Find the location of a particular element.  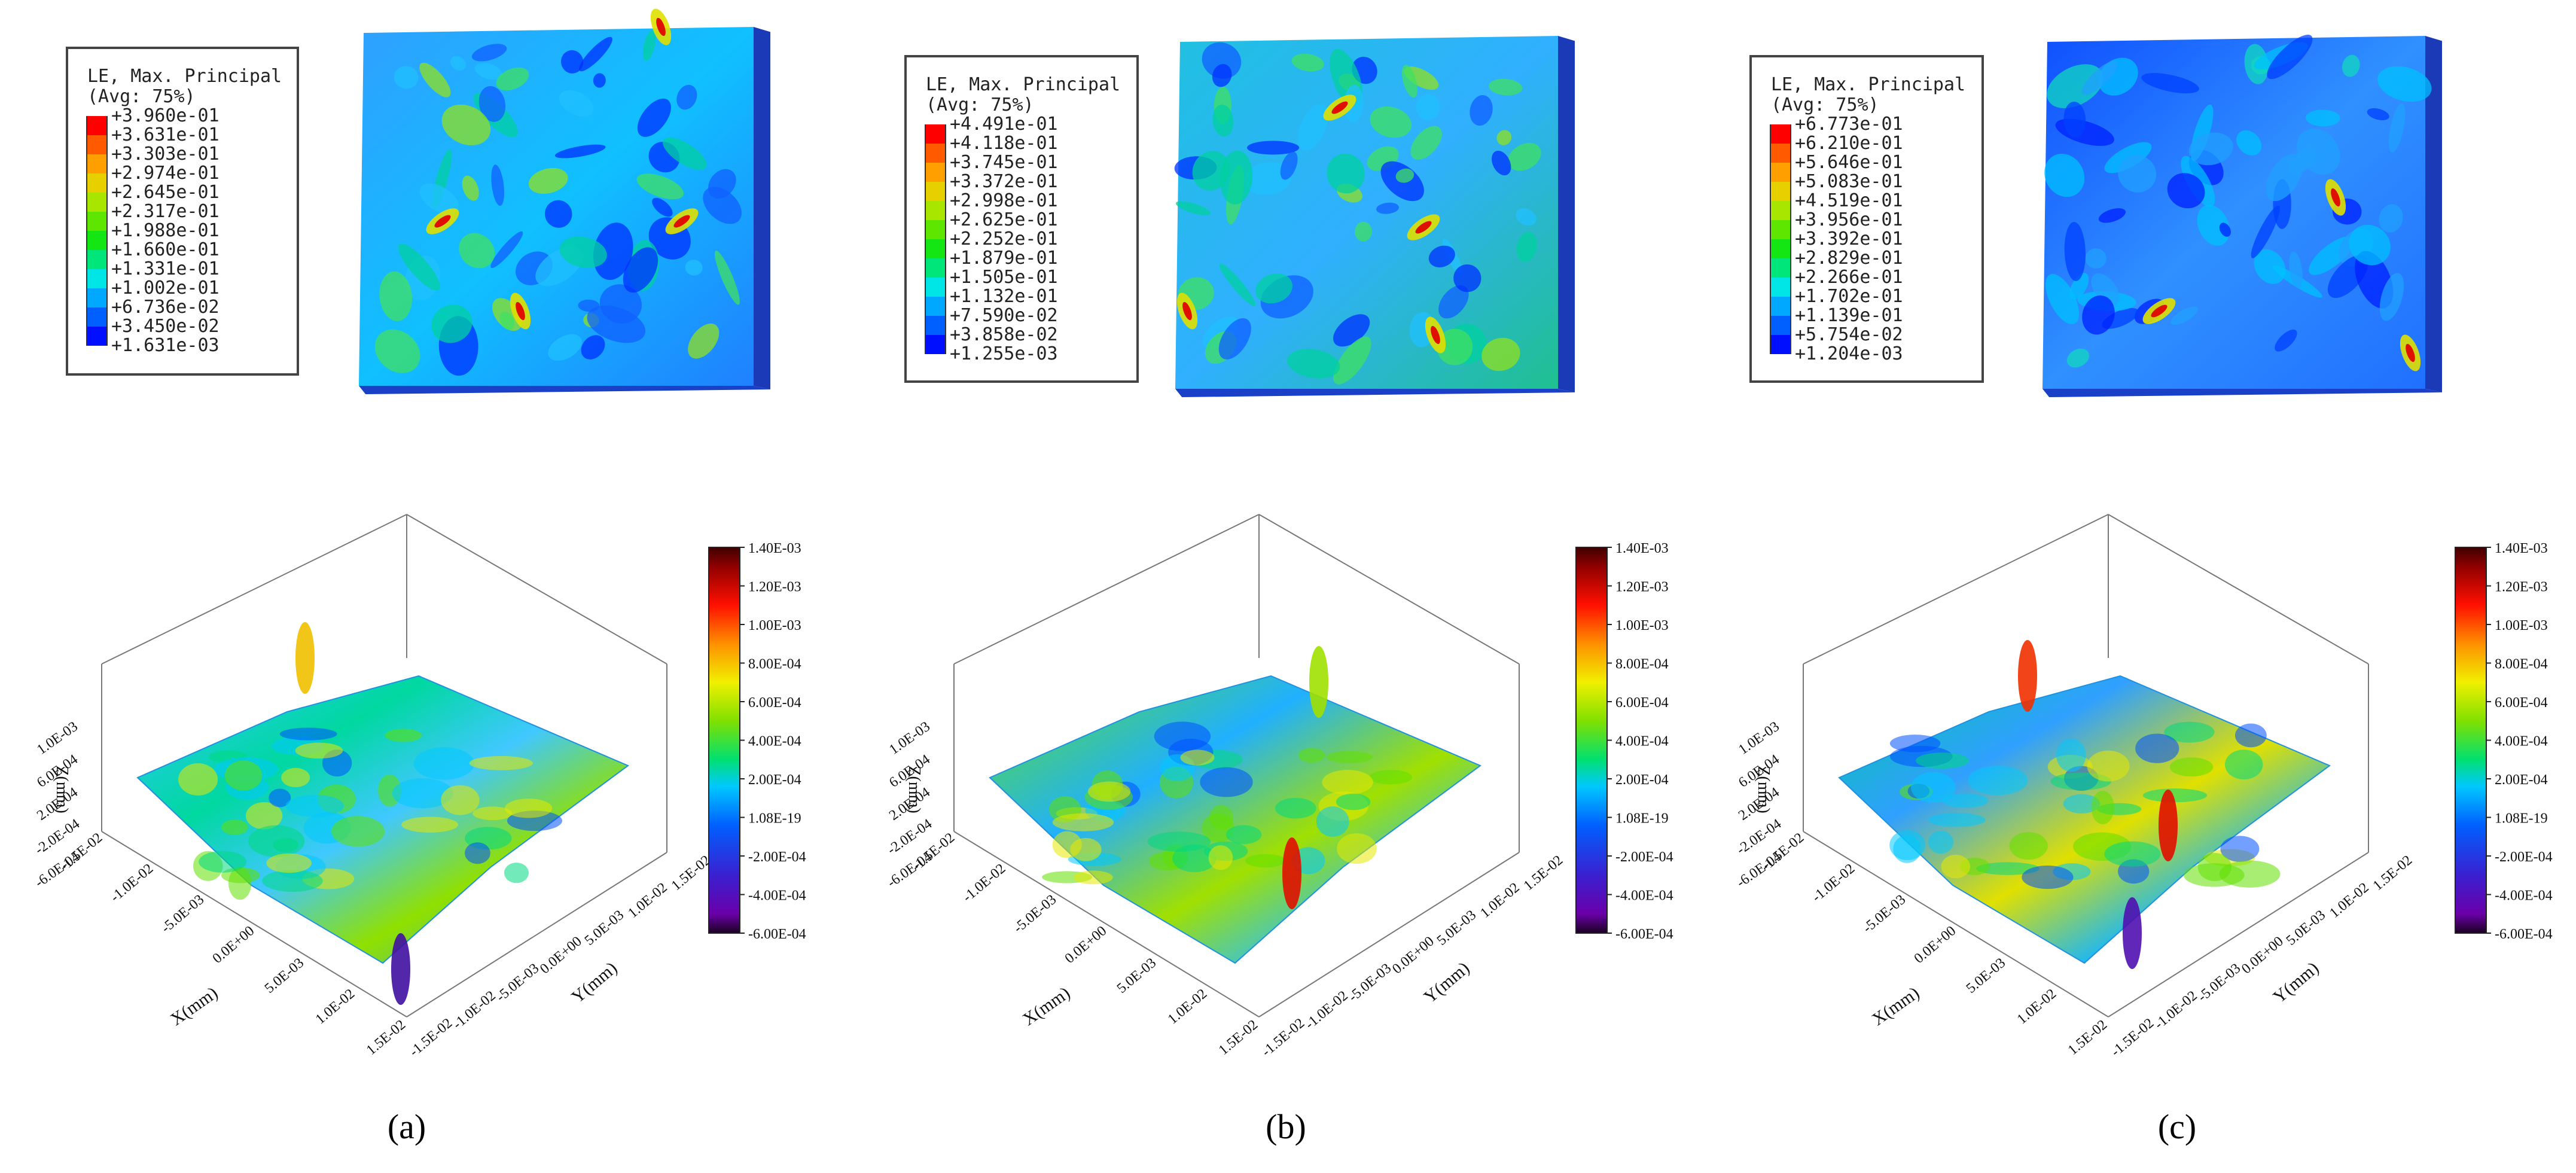

y-tick-label: 1.5E-02 is located at coordinates (2393, 873).